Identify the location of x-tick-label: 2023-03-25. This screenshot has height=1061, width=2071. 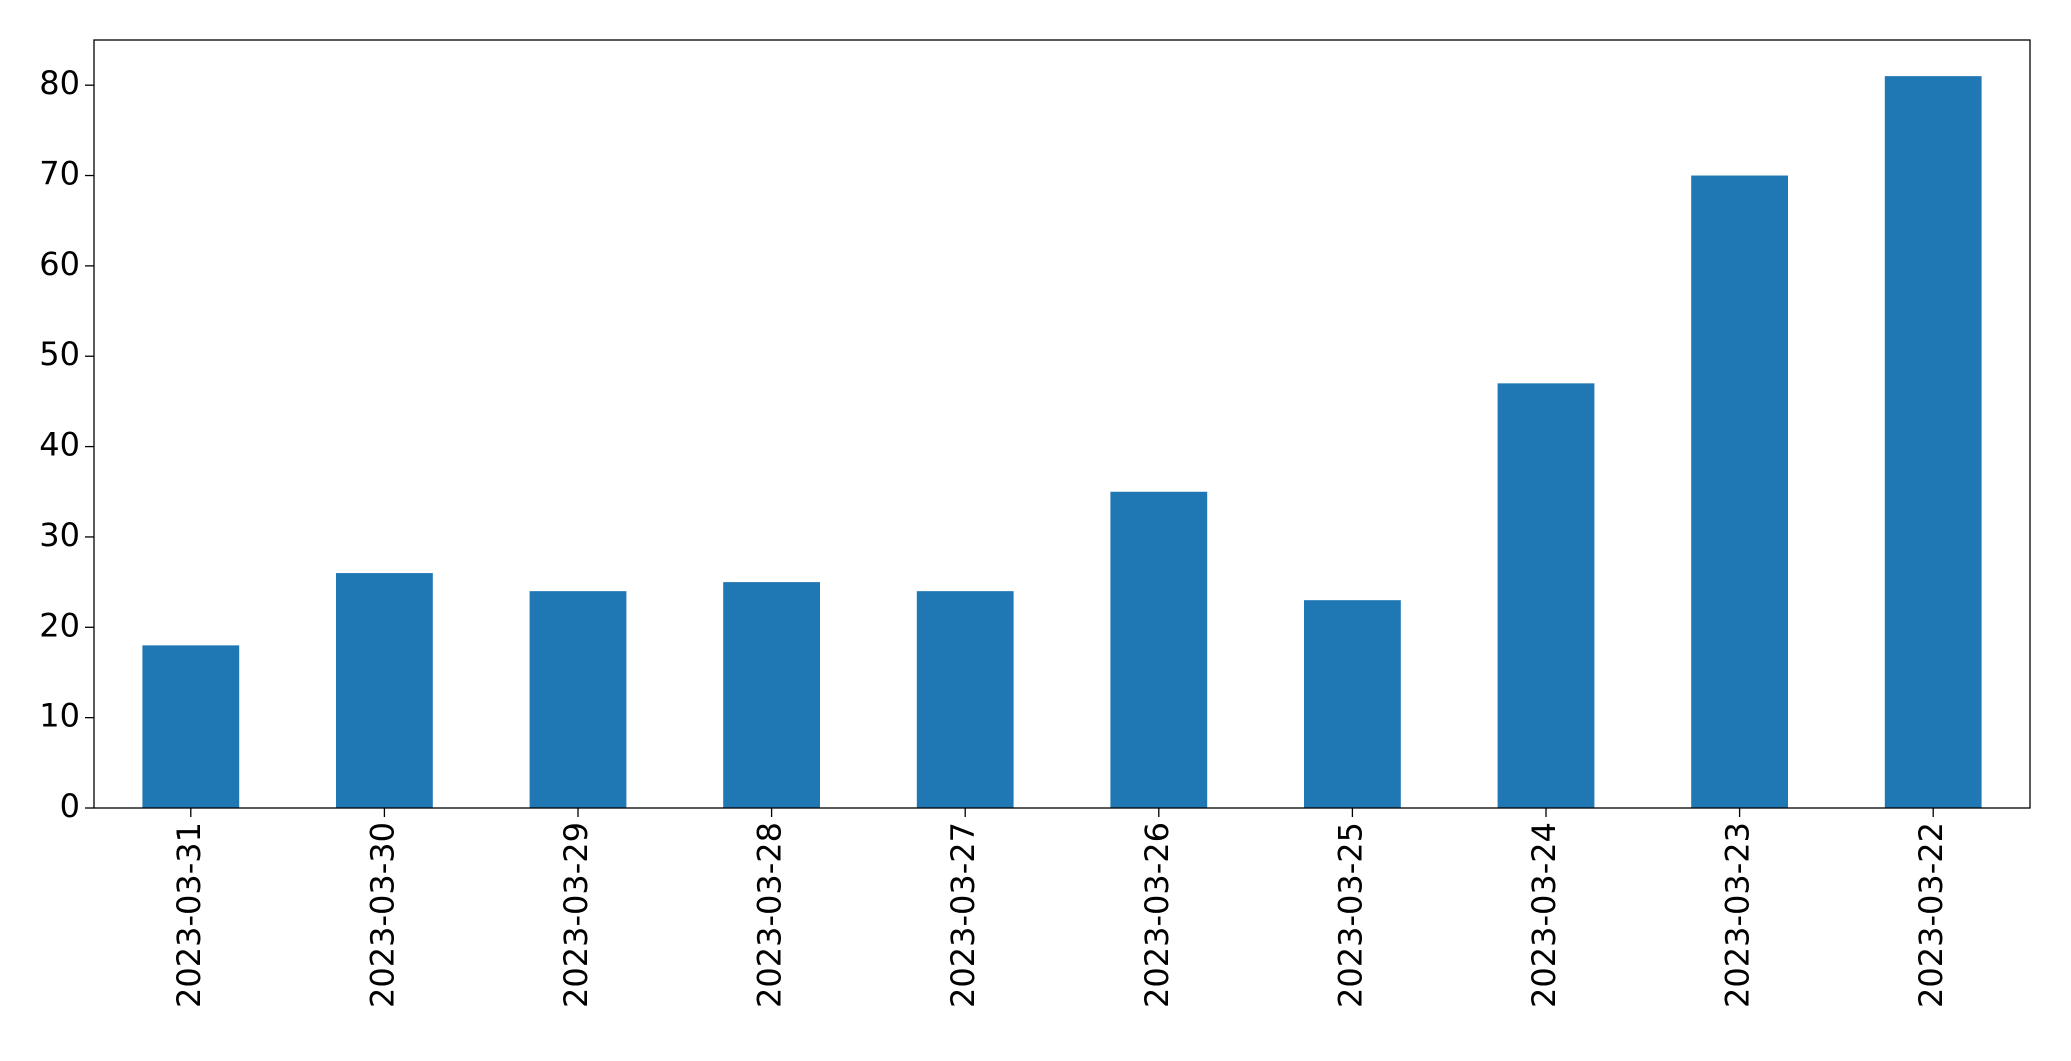
(1350, 915).